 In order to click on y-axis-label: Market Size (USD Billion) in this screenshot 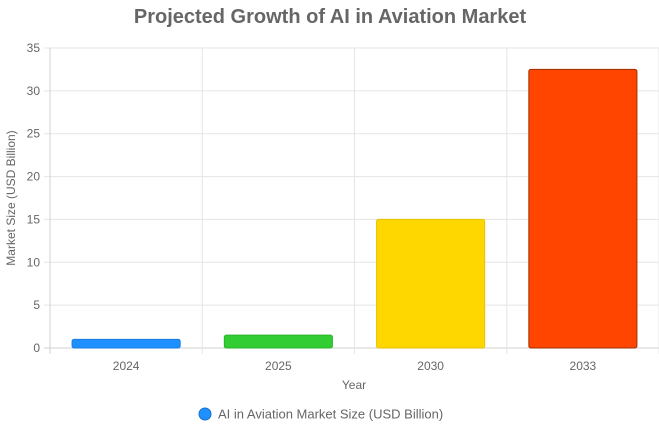, I will do `click(11, 197)`.